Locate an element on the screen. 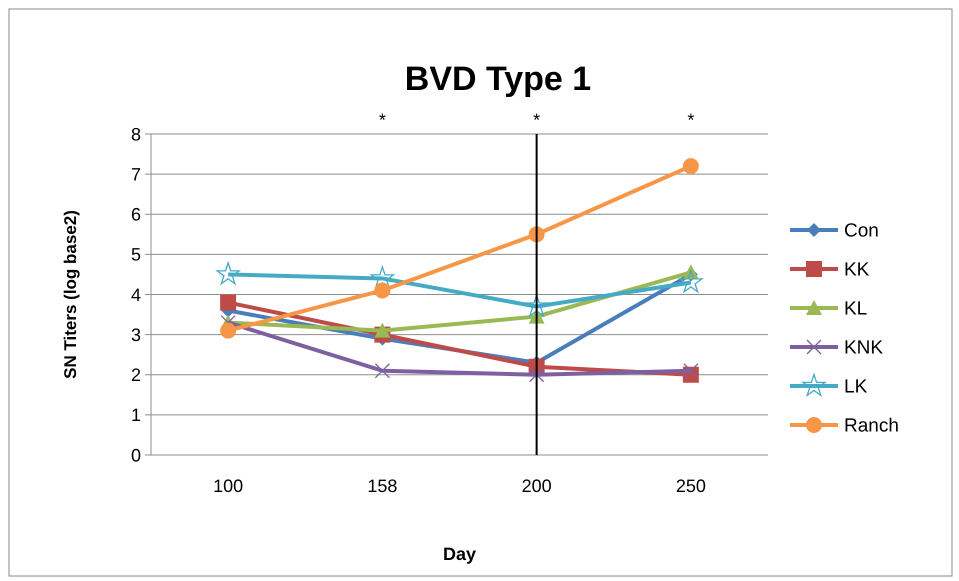  y-tick-label: 5 is located at coordinates (135, 254).